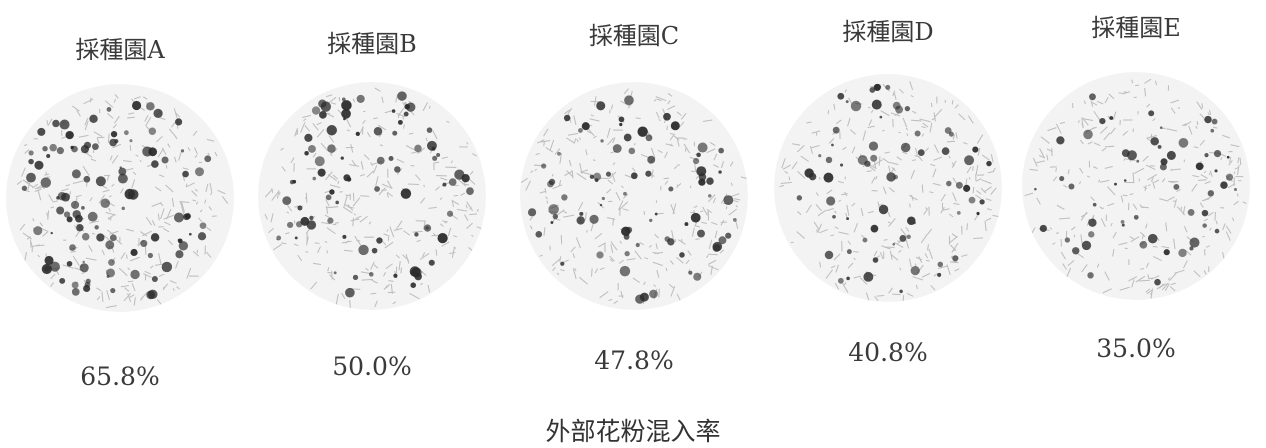  Describe the element at coordinates (634, 360) in the screenshot. I see `contamination-rate-label: 47.8%` at that location.